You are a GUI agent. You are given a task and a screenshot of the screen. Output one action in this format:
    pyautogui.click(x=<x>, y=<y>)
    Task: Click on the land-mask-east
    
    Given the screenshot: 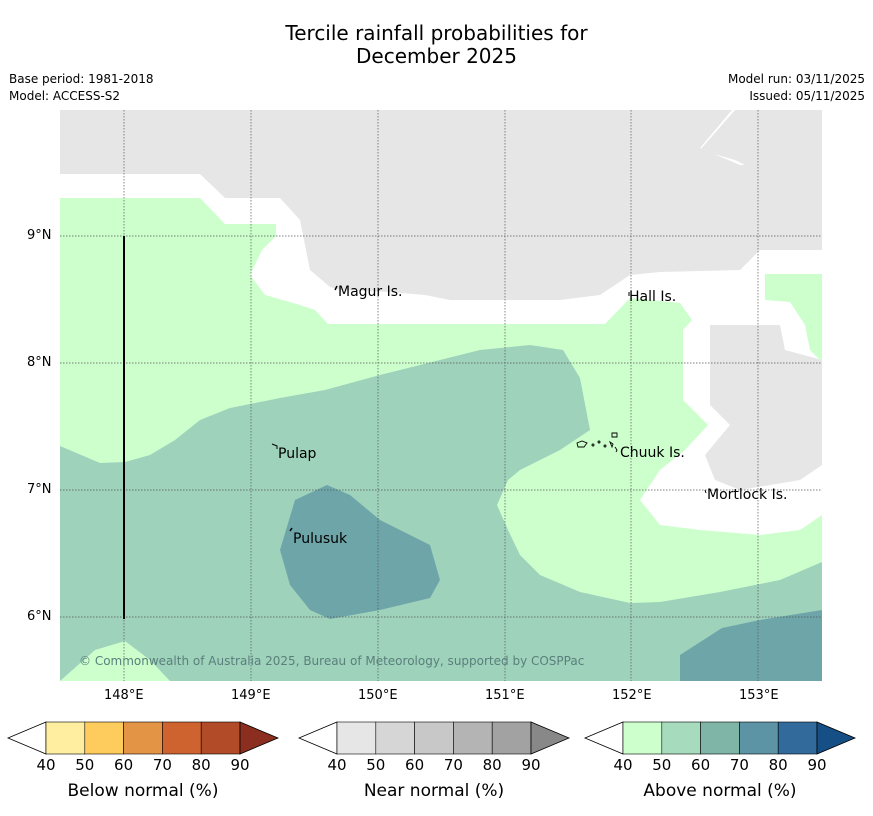 What is the action you would take?
    pyautogui.click(x=763, y=407)
    